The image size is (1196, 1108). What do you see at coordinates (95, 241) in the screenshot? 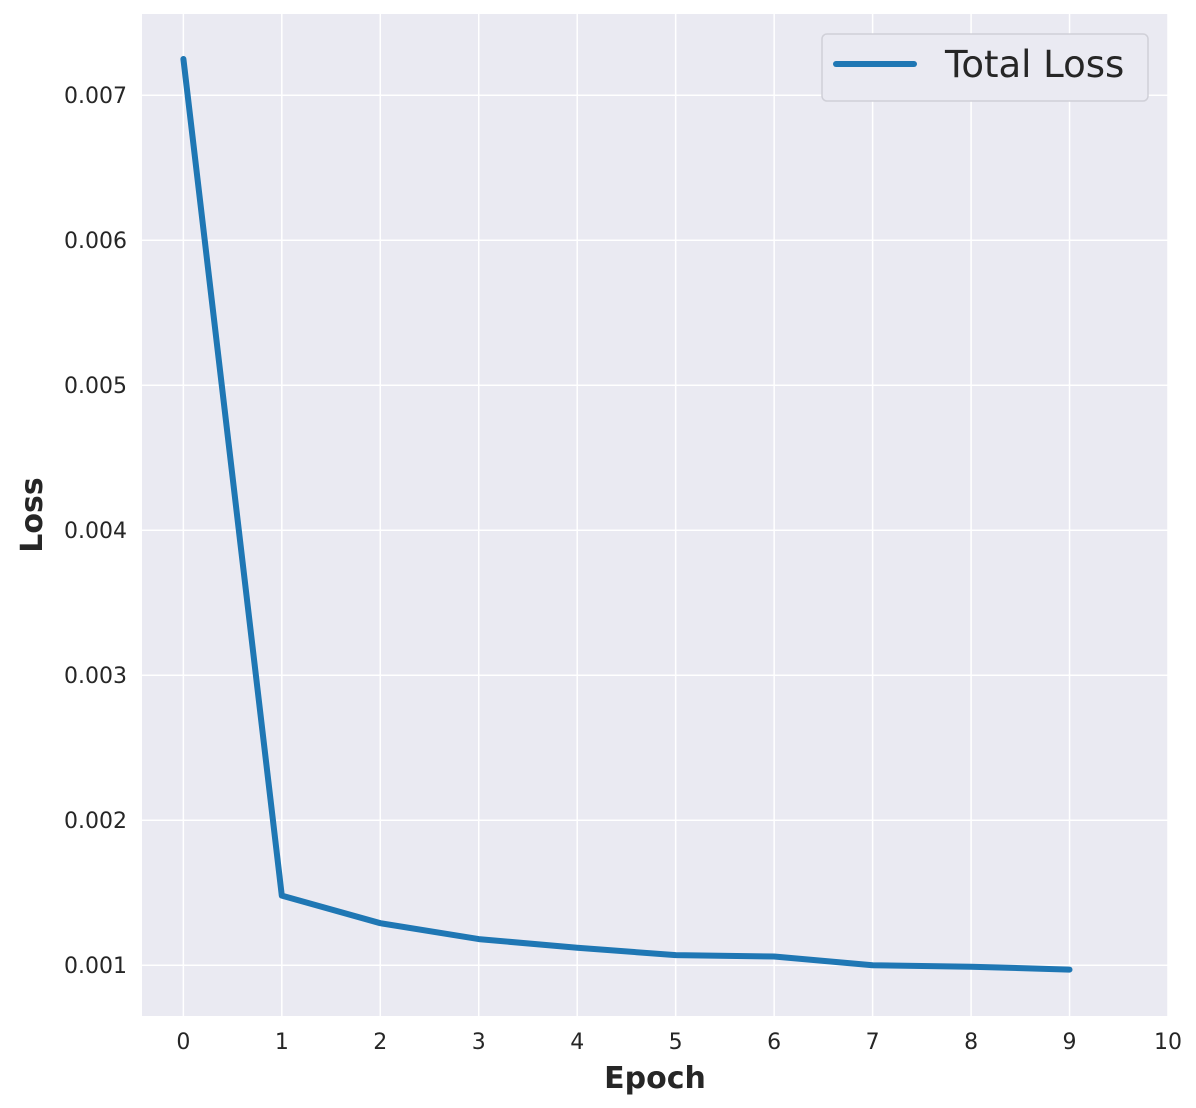
I see `y-tick-label: 0.006` at bounding box center [95, 241].